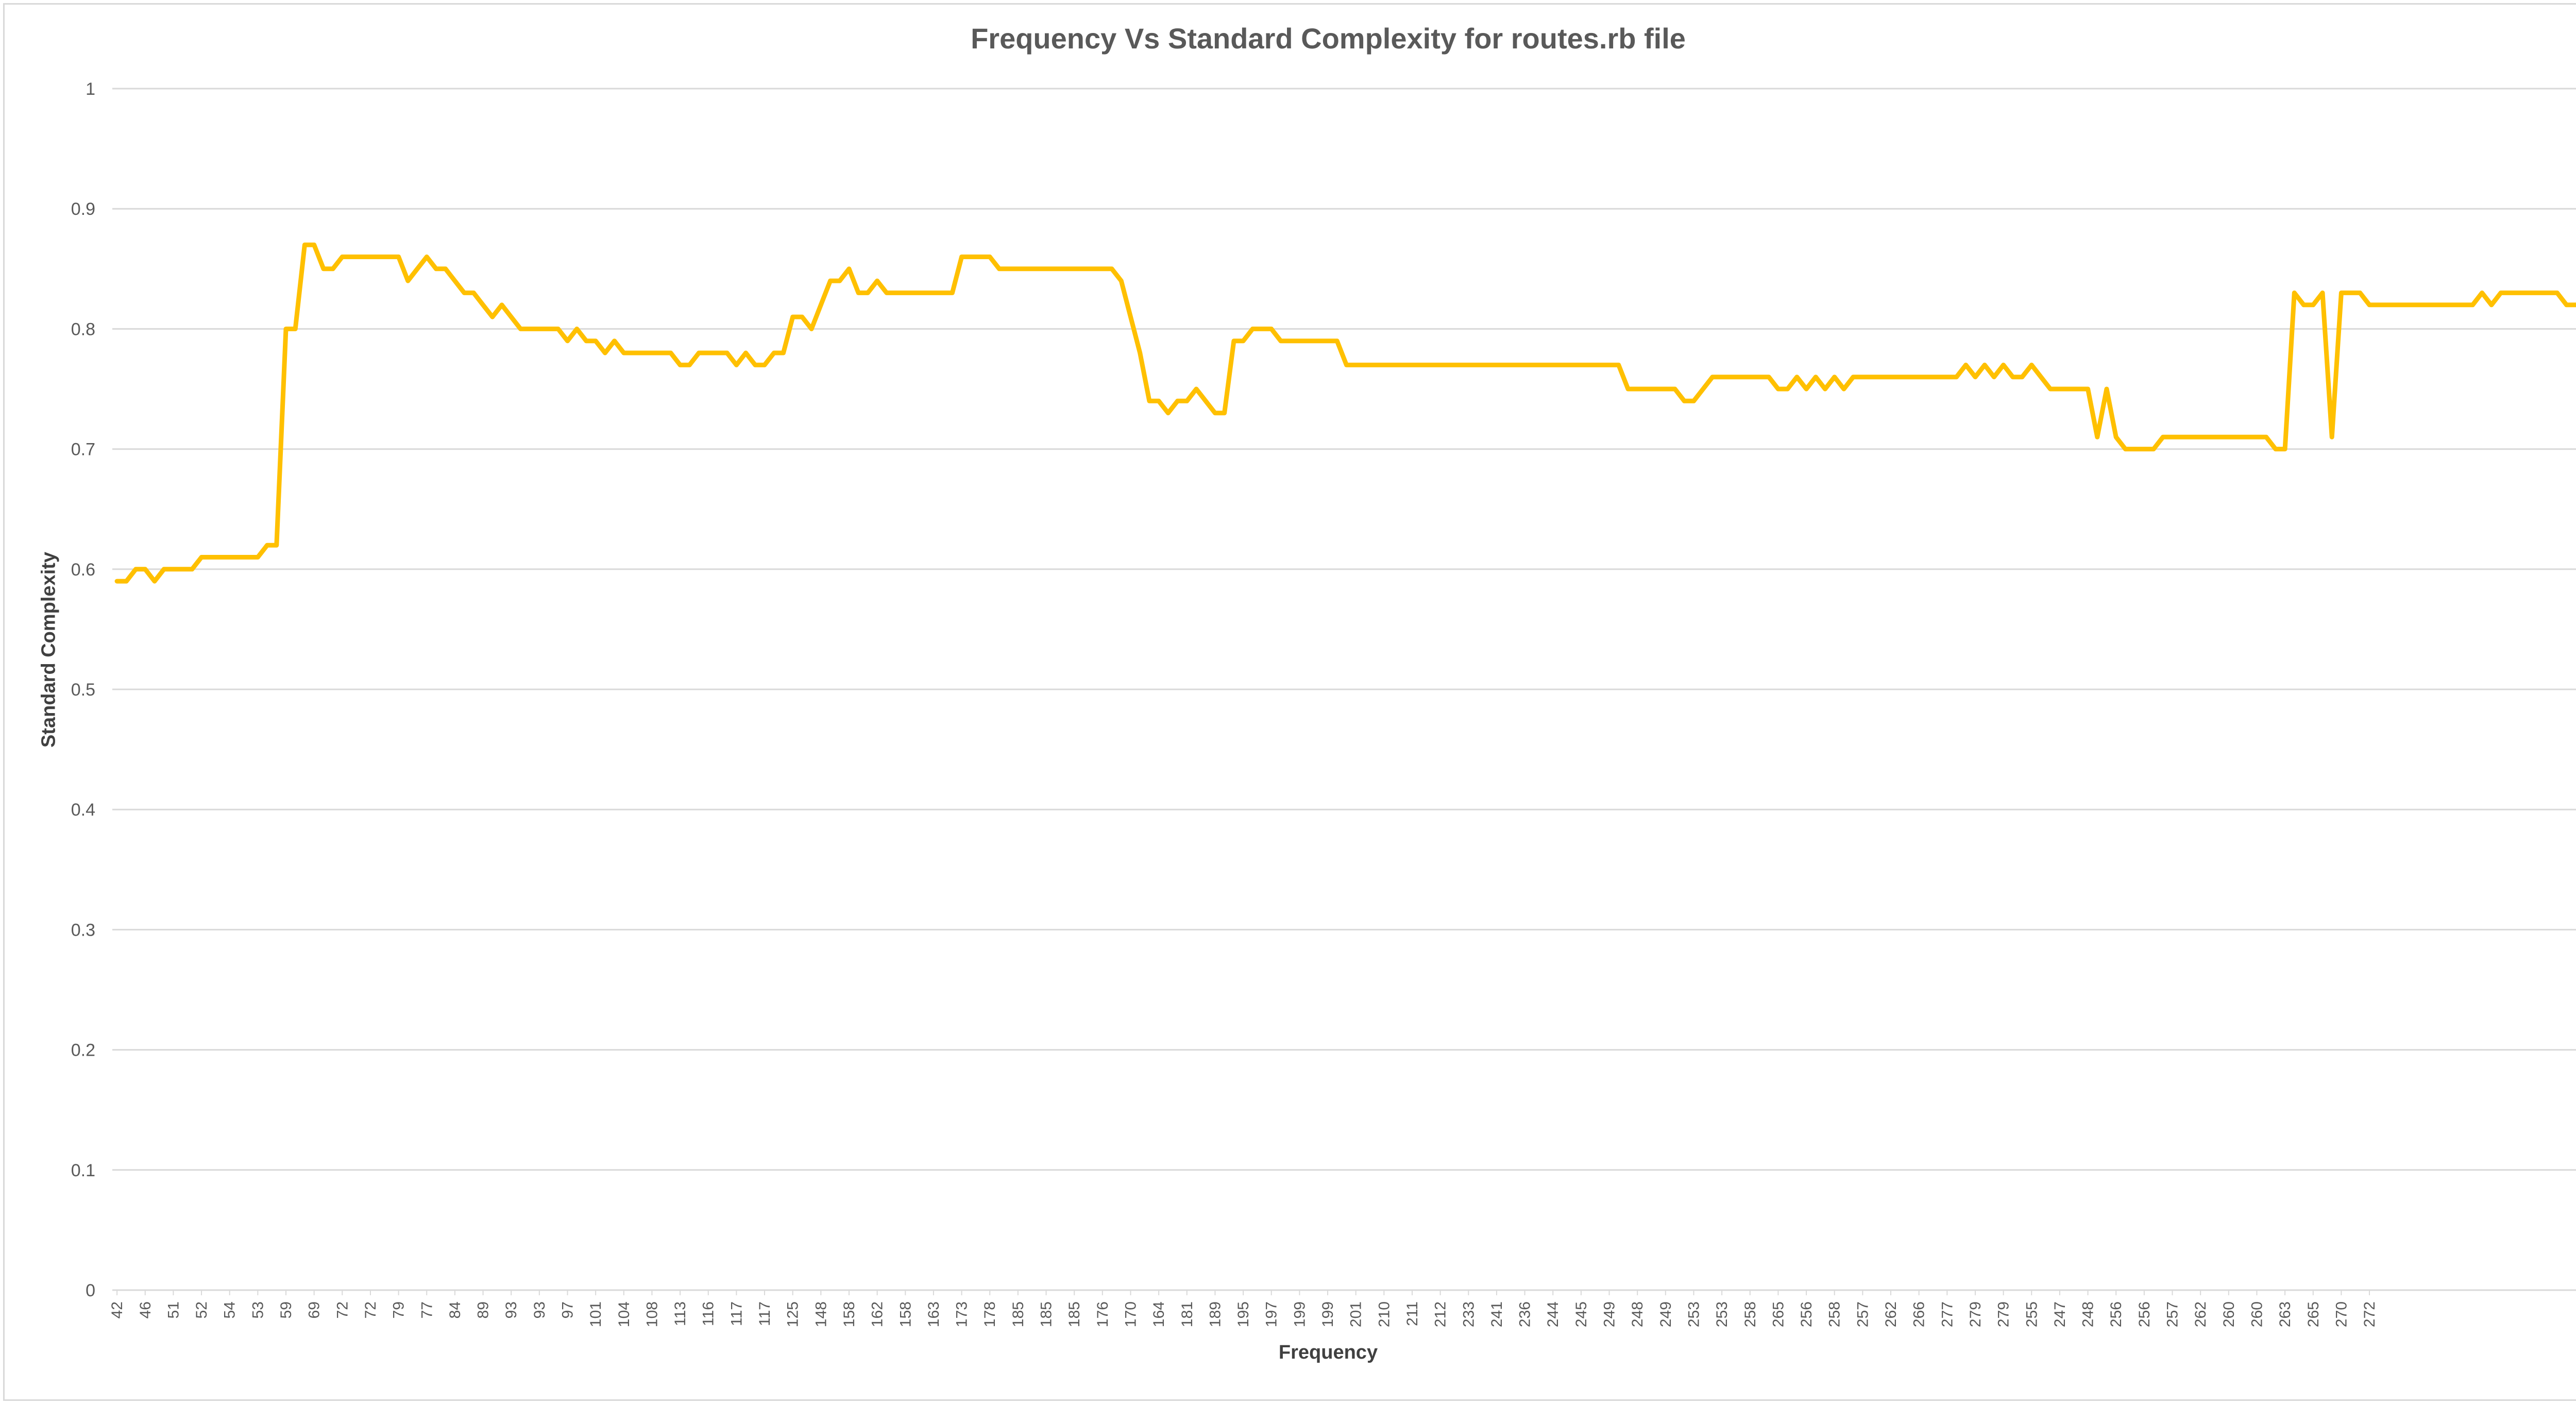  I want to click on x-tick-label: 266, so click(1919, 1314).